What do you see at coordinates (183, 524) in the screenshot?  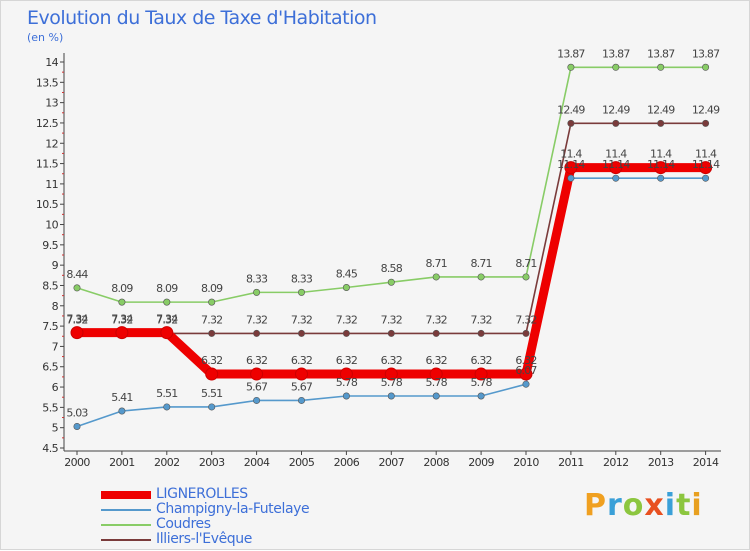 I see `legend-label: Coudres` at bounding box center [183, 524].